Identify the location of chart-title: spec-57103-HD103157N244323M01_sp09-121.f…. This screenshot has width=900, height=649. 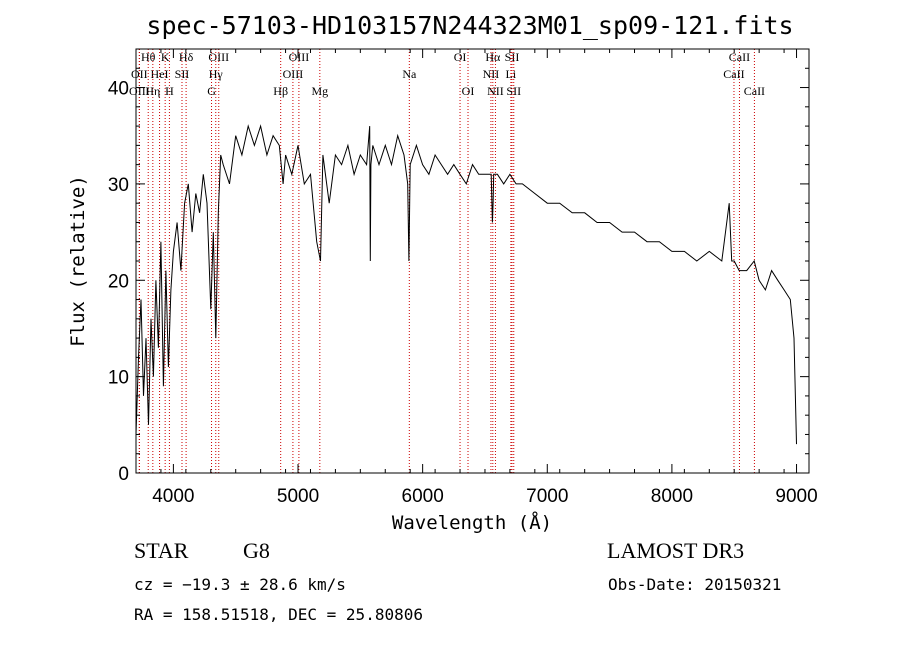
(469, 25).